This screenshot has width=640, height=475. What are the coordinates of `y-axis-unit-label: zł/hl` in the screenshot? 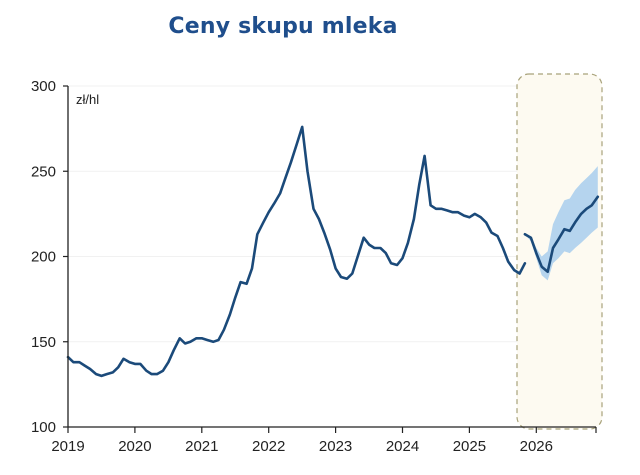 It's located at (87, 99).